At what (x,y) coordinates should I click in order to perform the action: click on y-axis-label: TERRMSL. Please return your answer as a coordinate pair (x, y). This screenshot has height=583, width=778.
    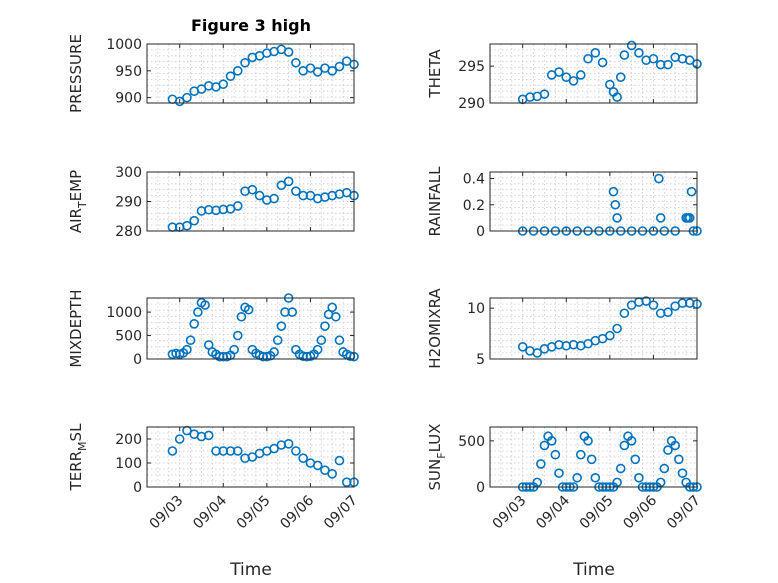
    Looking at the image, I should click on (78, 457).